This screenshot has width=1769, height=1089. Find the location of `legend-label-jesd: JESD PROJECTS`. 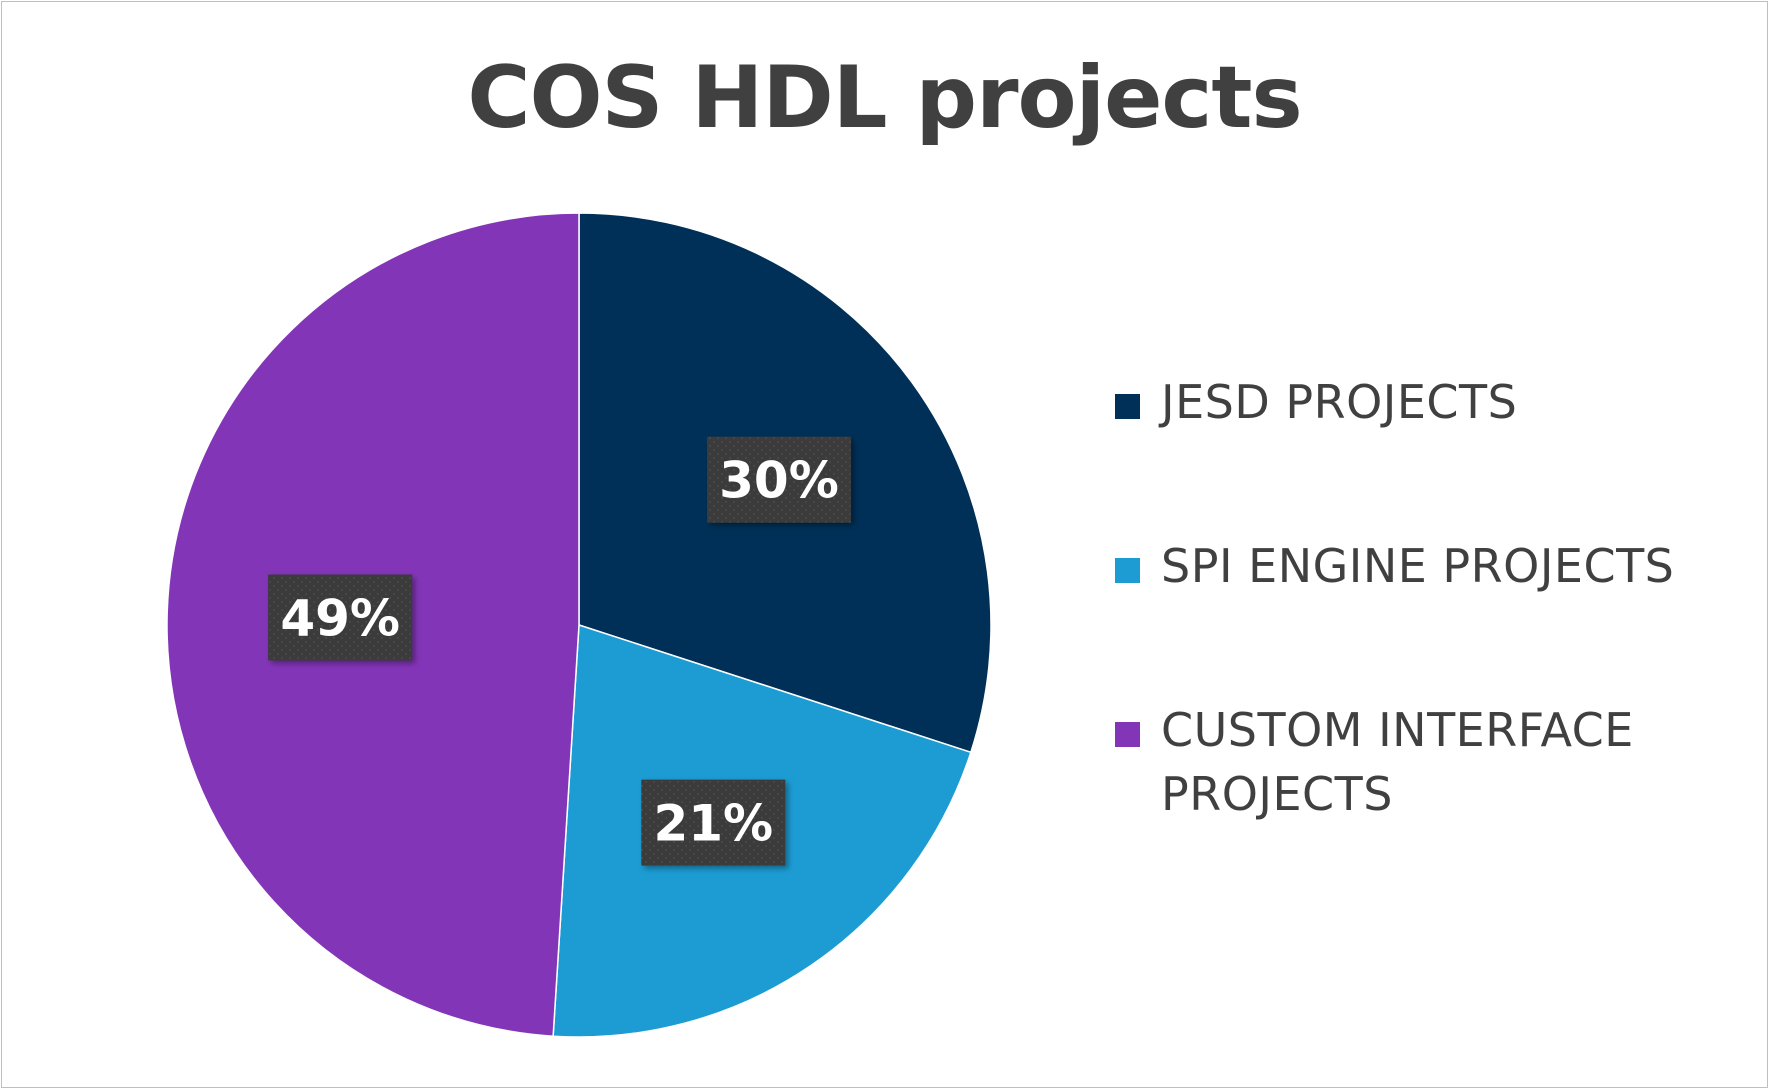

legend-label-jesd: JESD PROJECTS is located at coordinates (1339, 402).